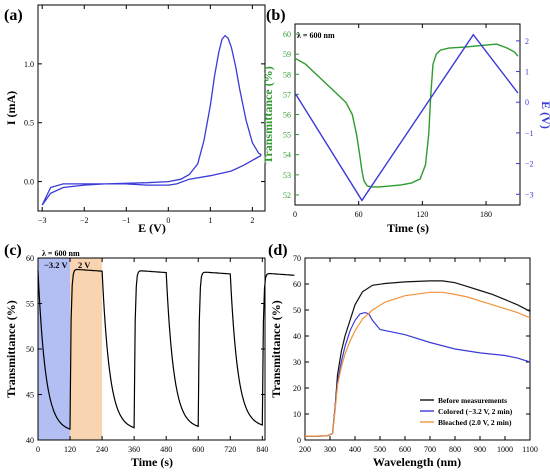  Describe the element at coordinates (297, 362) in the screenshot. I see `y-tick-label: 30` at that location.